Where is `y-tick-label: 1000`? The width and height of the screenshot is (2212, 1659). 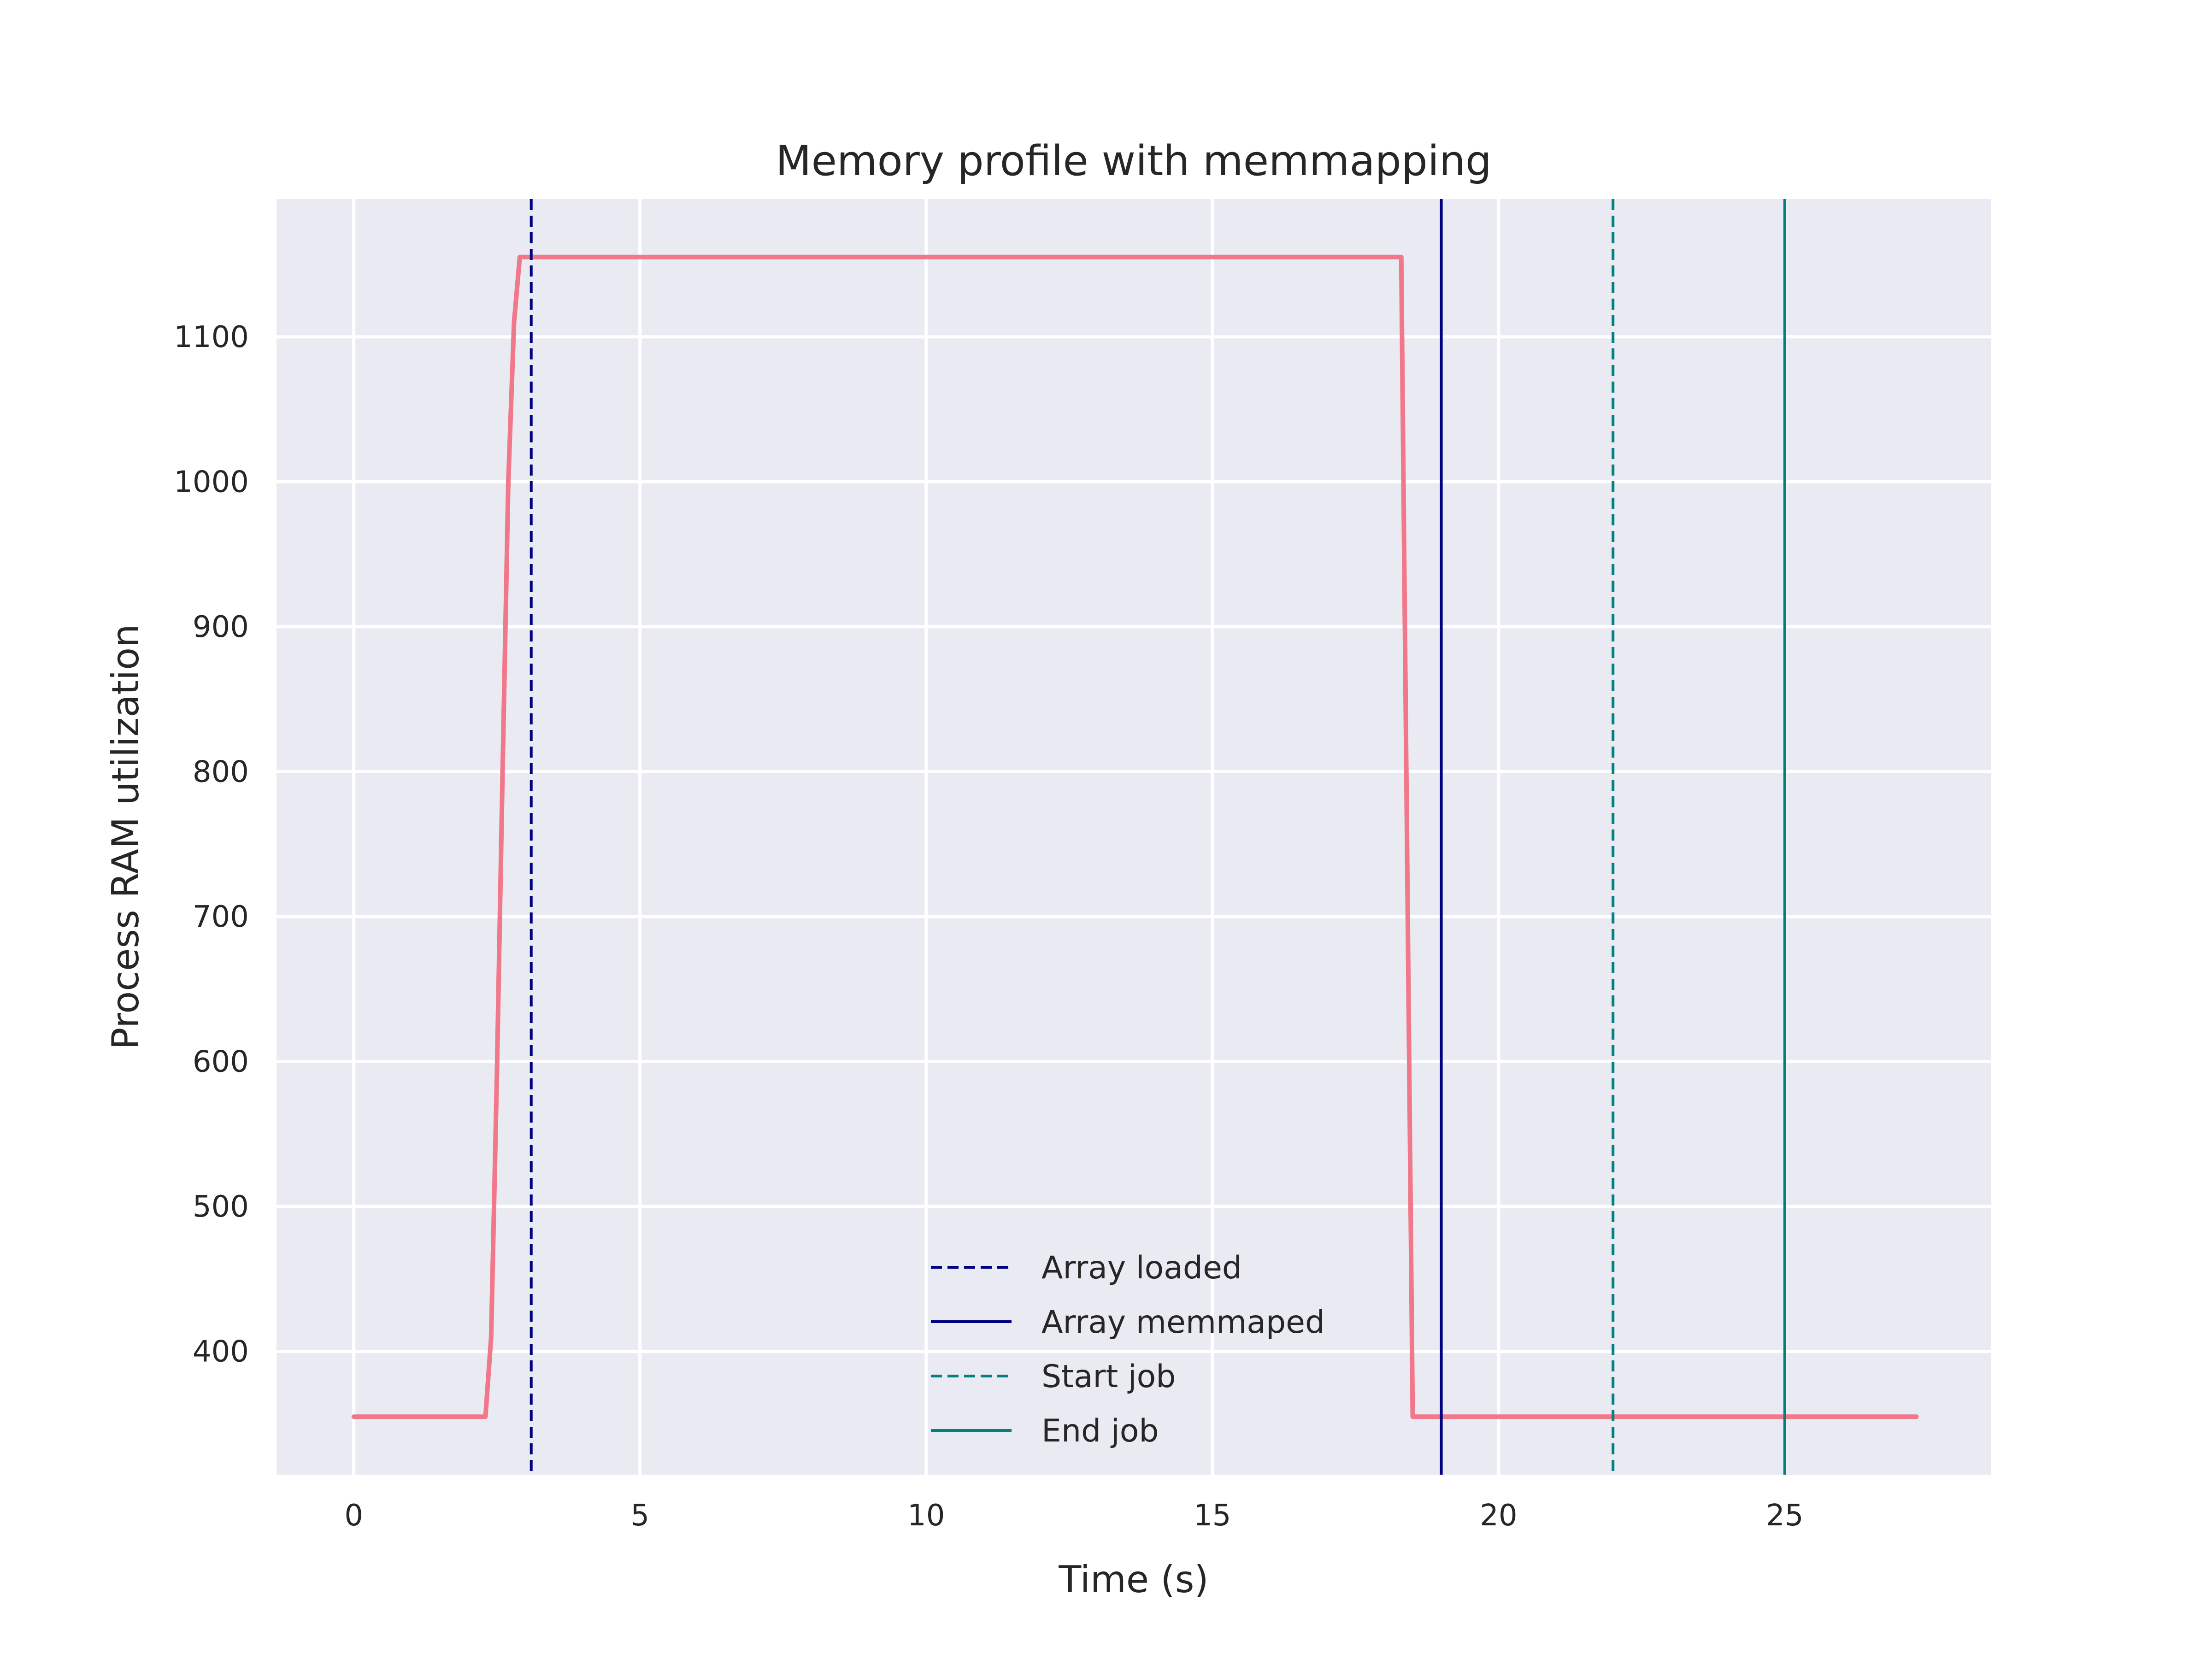 y-tick-label: 1000 is located at coordinates (211, 482).